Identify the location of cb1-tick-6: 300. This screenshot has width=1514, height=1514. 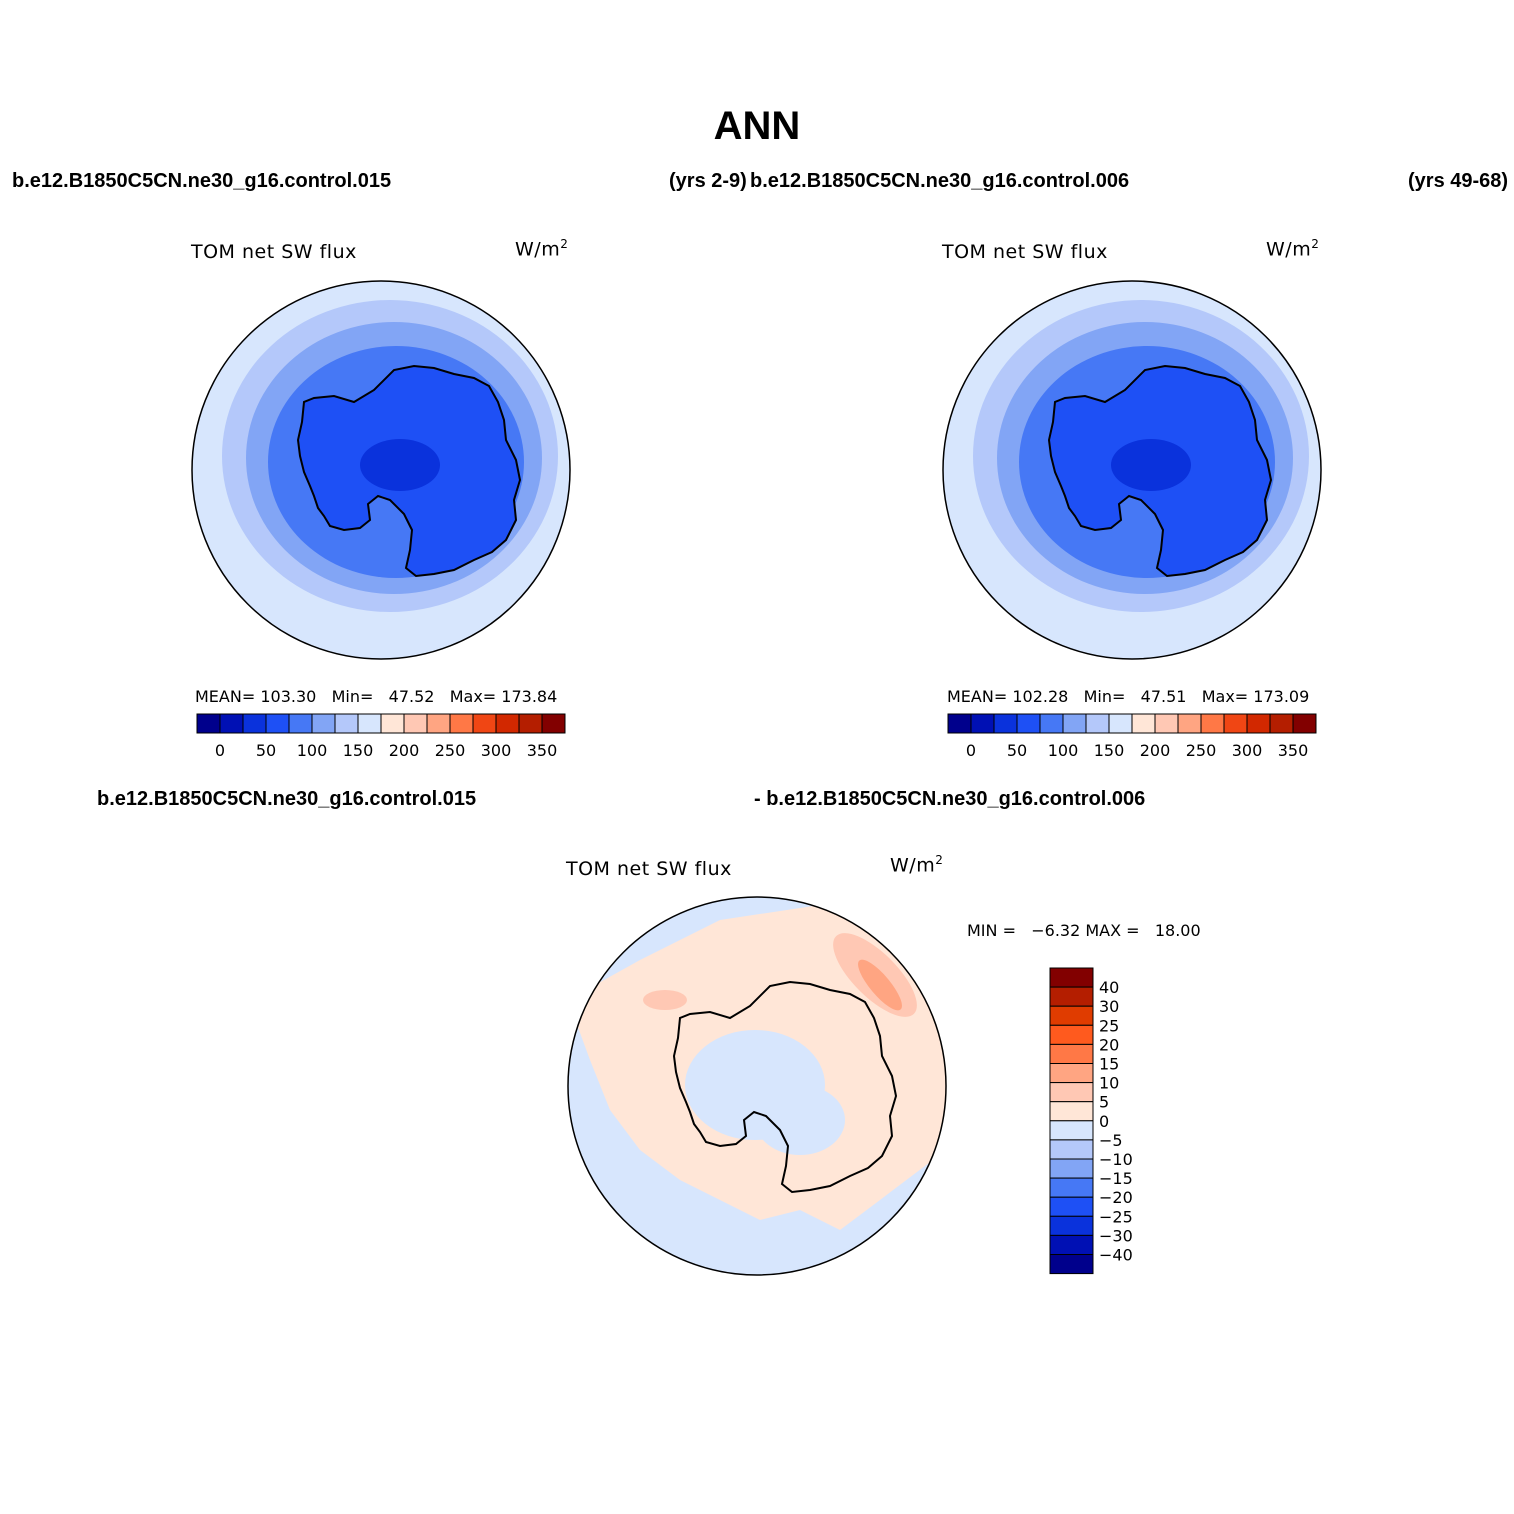
(496, 750).